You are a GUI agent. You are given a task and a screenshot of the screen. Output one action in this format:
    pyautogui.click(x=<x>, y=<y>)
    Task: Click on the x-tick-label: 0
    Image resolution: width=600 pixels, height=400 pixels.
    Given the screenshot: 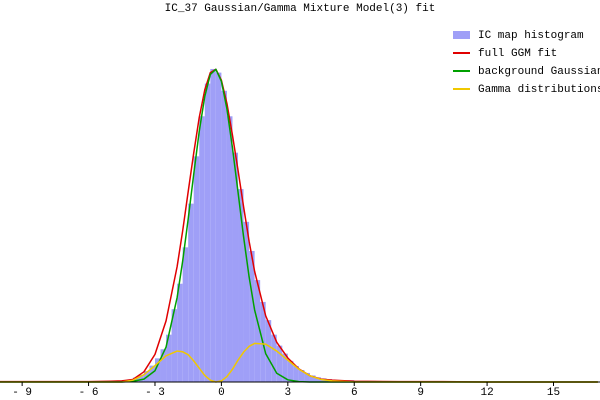 What is the action you would take?
    pyautogui.click(x=221, y=393)
    